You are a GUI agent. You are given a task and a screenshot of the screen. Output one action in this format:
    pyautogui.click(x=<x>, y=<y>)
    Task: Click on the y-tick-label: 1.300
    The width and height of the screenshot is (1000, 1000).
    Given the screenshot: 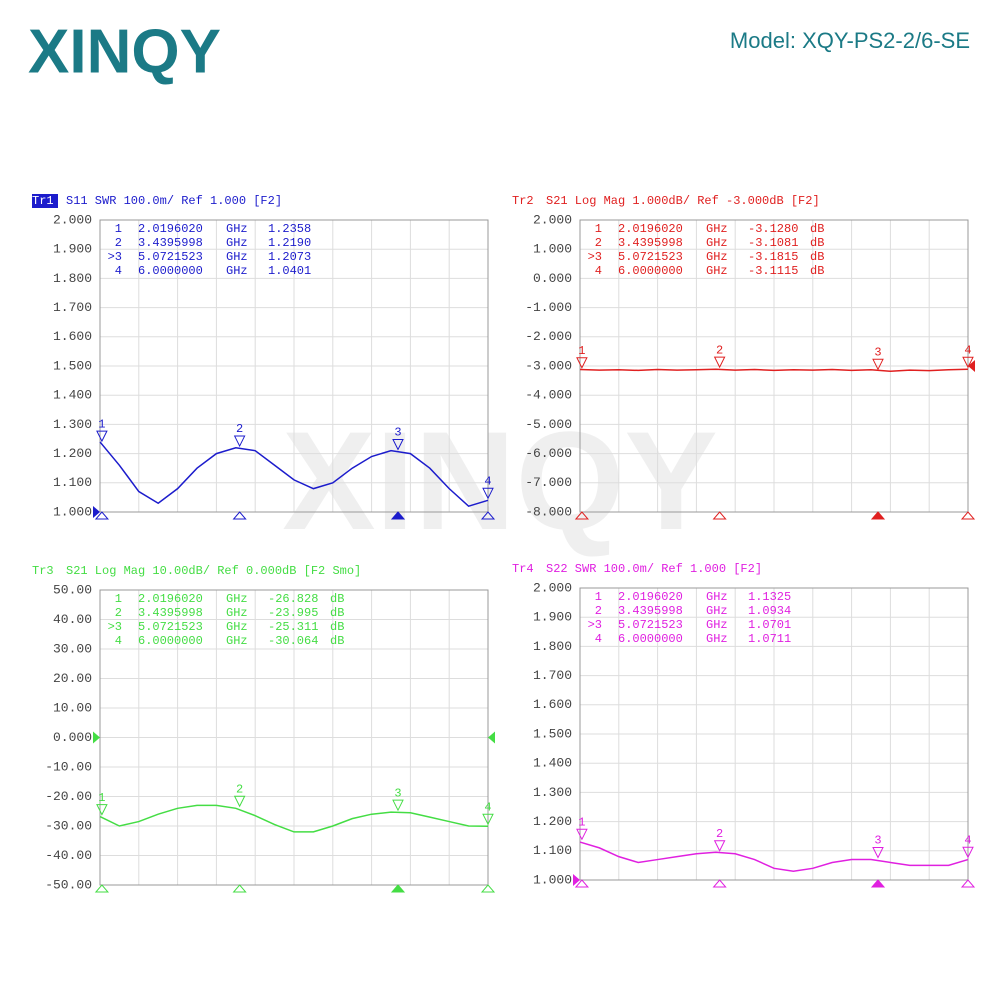 What is the action you would take?
    pyautogui.click(x=72, y=424)
    